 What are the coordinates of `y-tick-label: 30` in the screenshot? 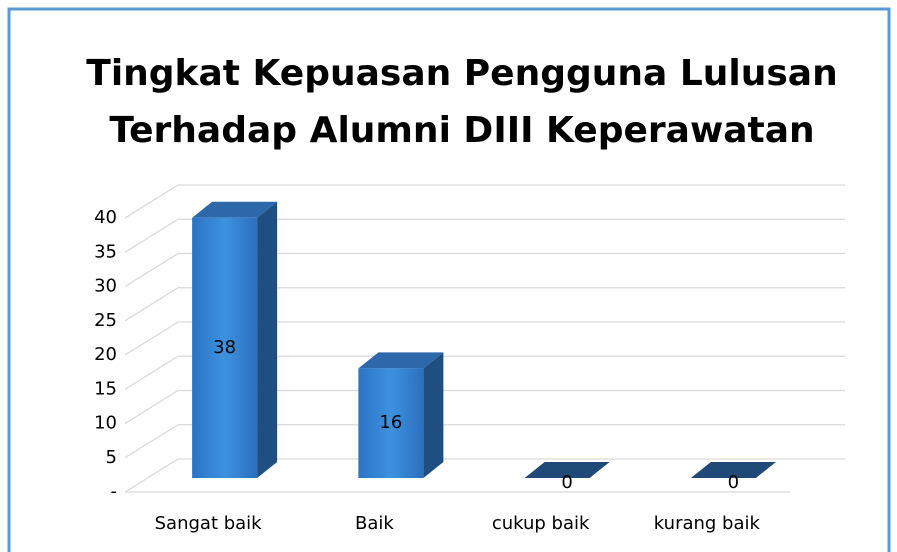 It's located at (105, 286).